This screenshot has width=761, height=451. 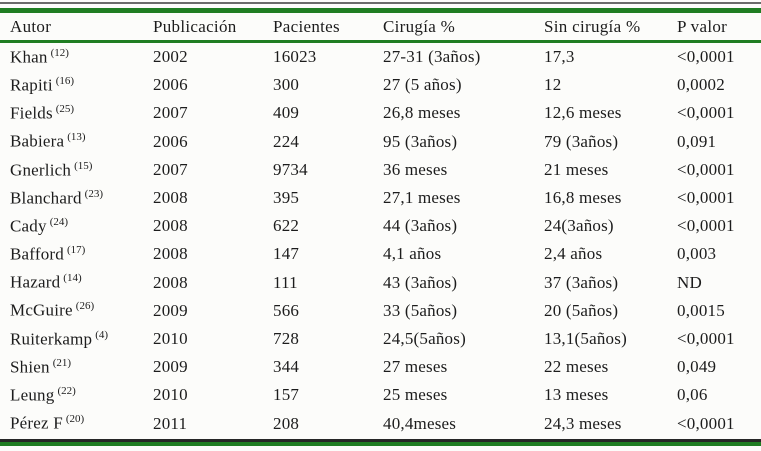 What do you see at coordinates (76, 226) in the screenshot?
I see `autor-cell: Cady (24)` at bounding box center [76, 226].